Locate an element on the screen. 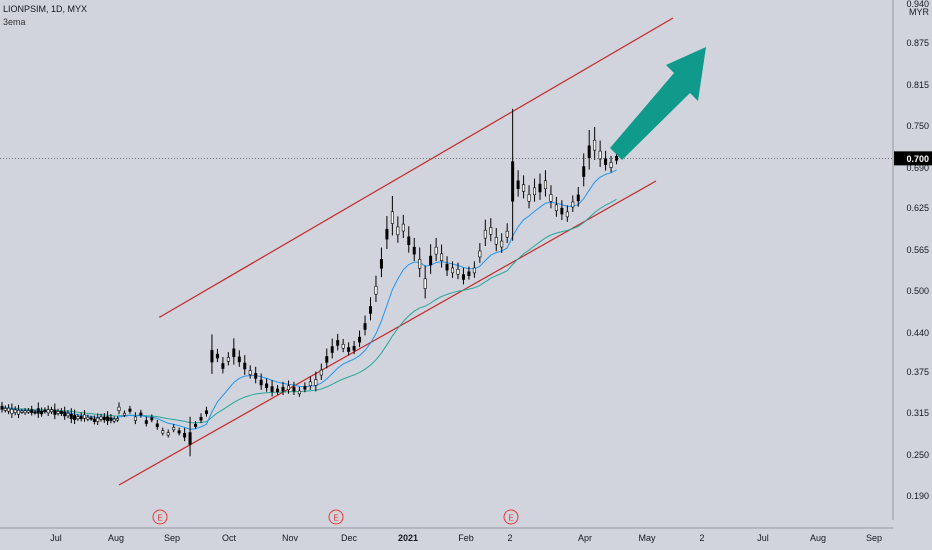  time-tick-label: Sep is located at coordinates (172, 538).